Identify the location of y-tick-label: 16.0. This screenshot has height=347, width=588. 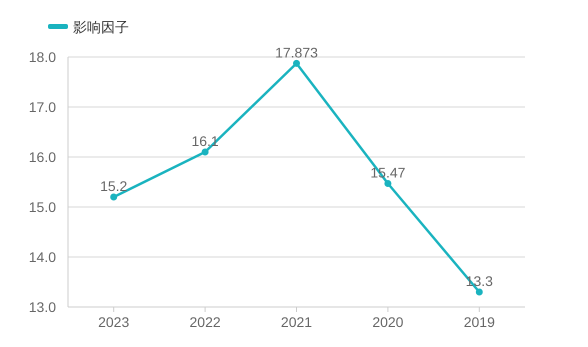
(42, 157).